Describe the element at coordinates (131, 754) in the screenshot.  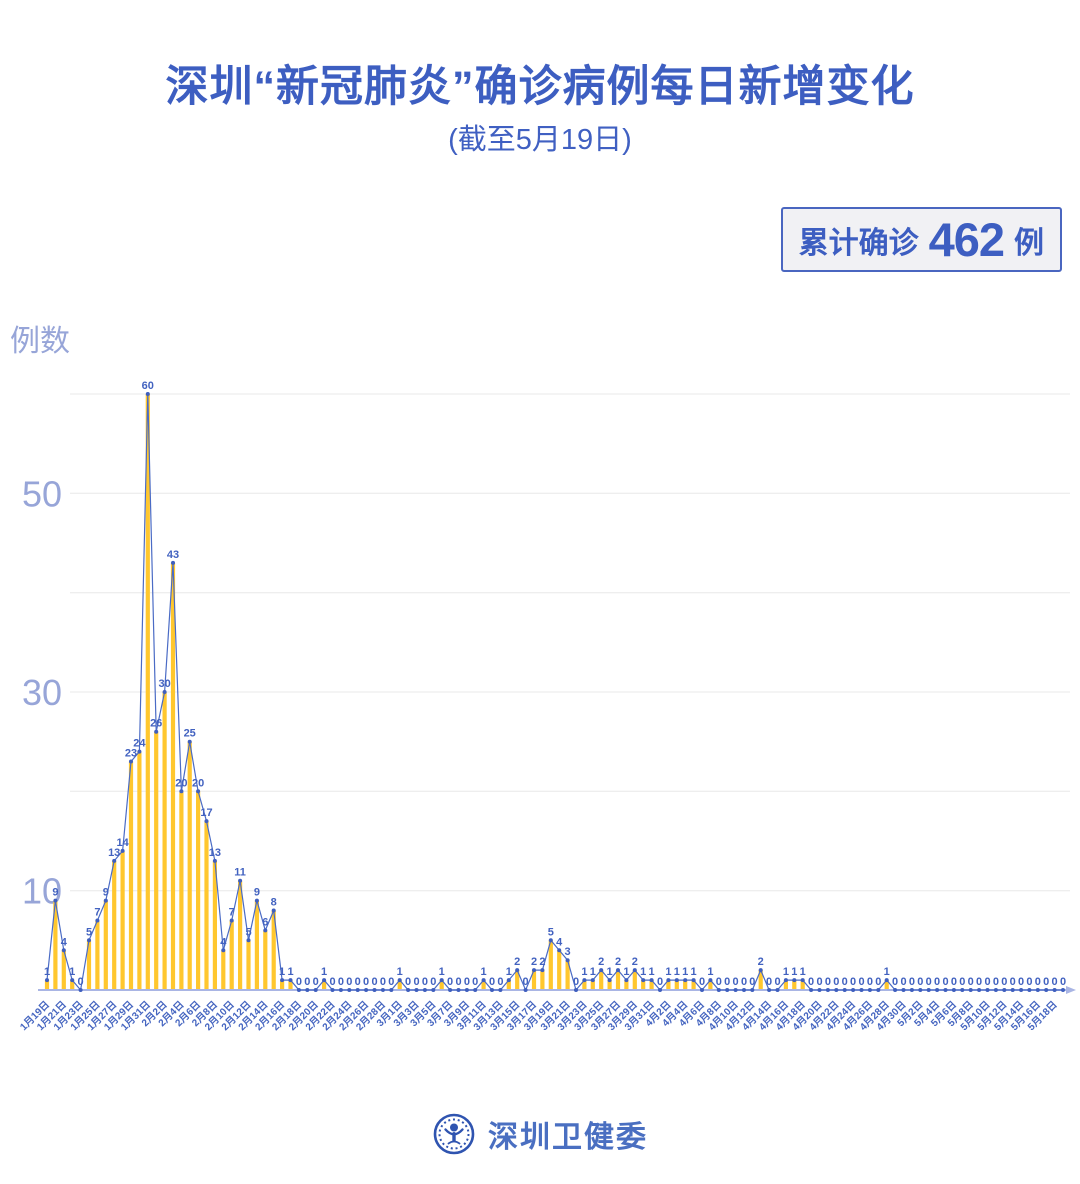
I see `value-label: 23` at that location.